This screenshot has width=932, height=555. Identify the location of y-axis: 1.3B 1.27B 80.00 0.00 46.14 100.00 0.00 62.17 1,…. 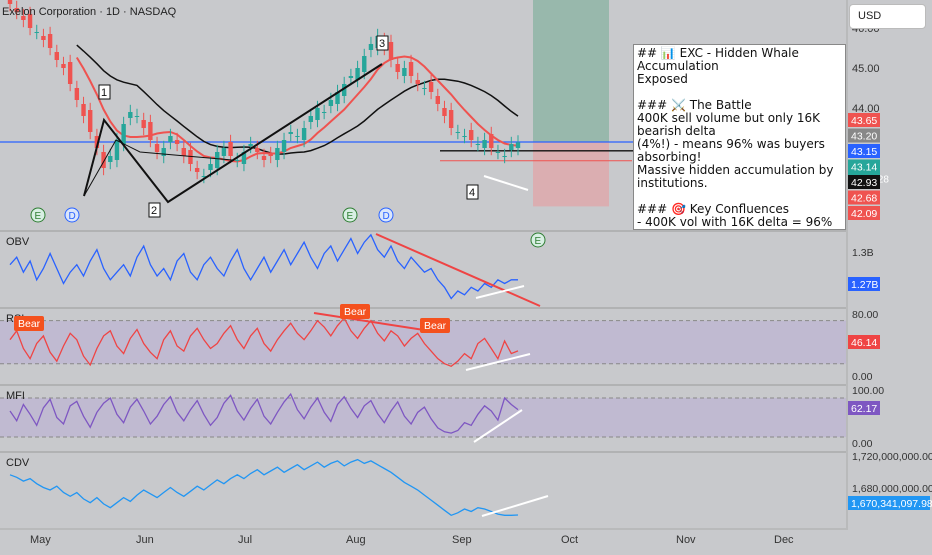
(889, 265).